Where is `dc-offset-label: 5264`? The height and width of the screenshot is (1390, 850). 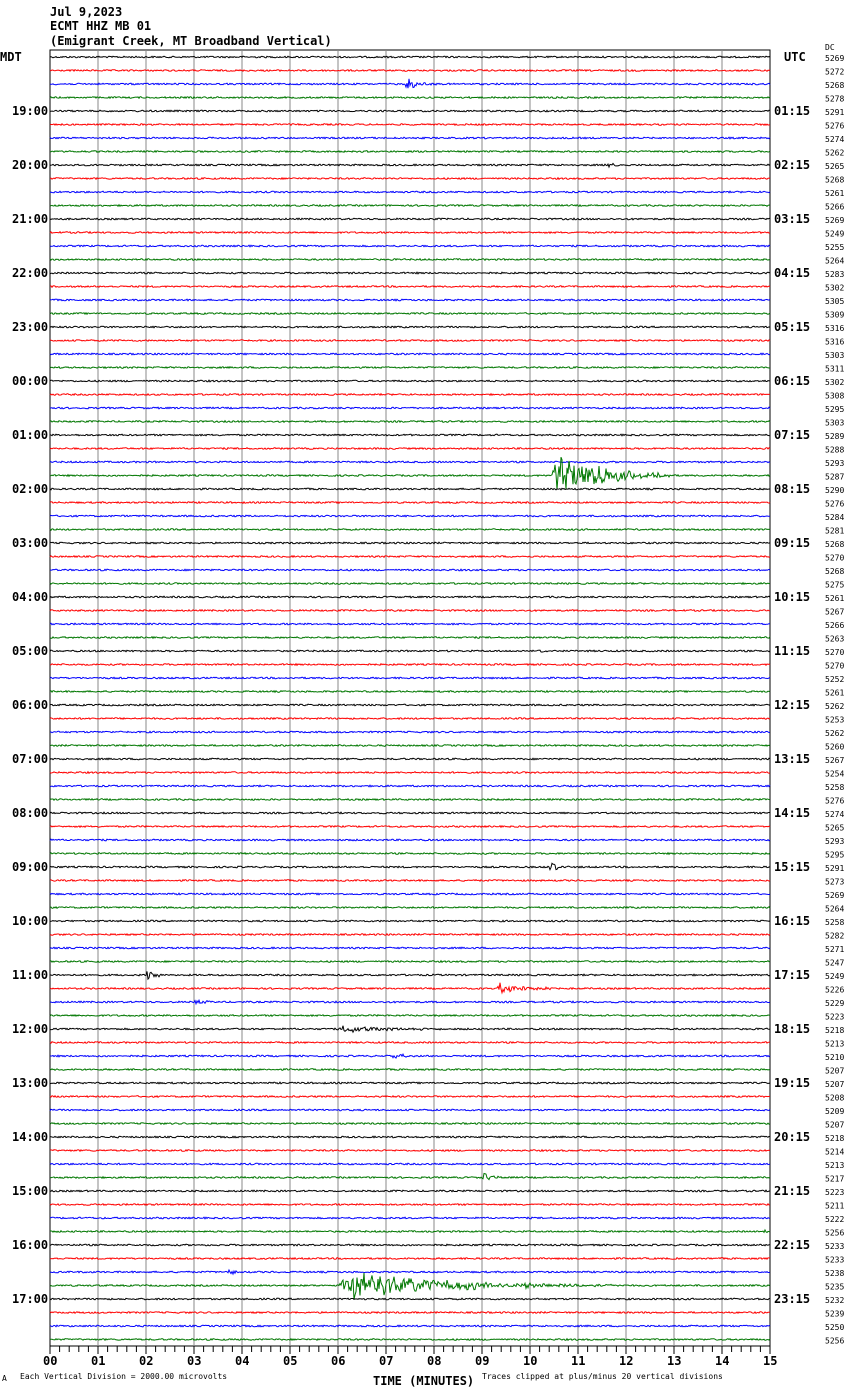
dc-offset-label: 5264 is located at coordinates (834, 909).